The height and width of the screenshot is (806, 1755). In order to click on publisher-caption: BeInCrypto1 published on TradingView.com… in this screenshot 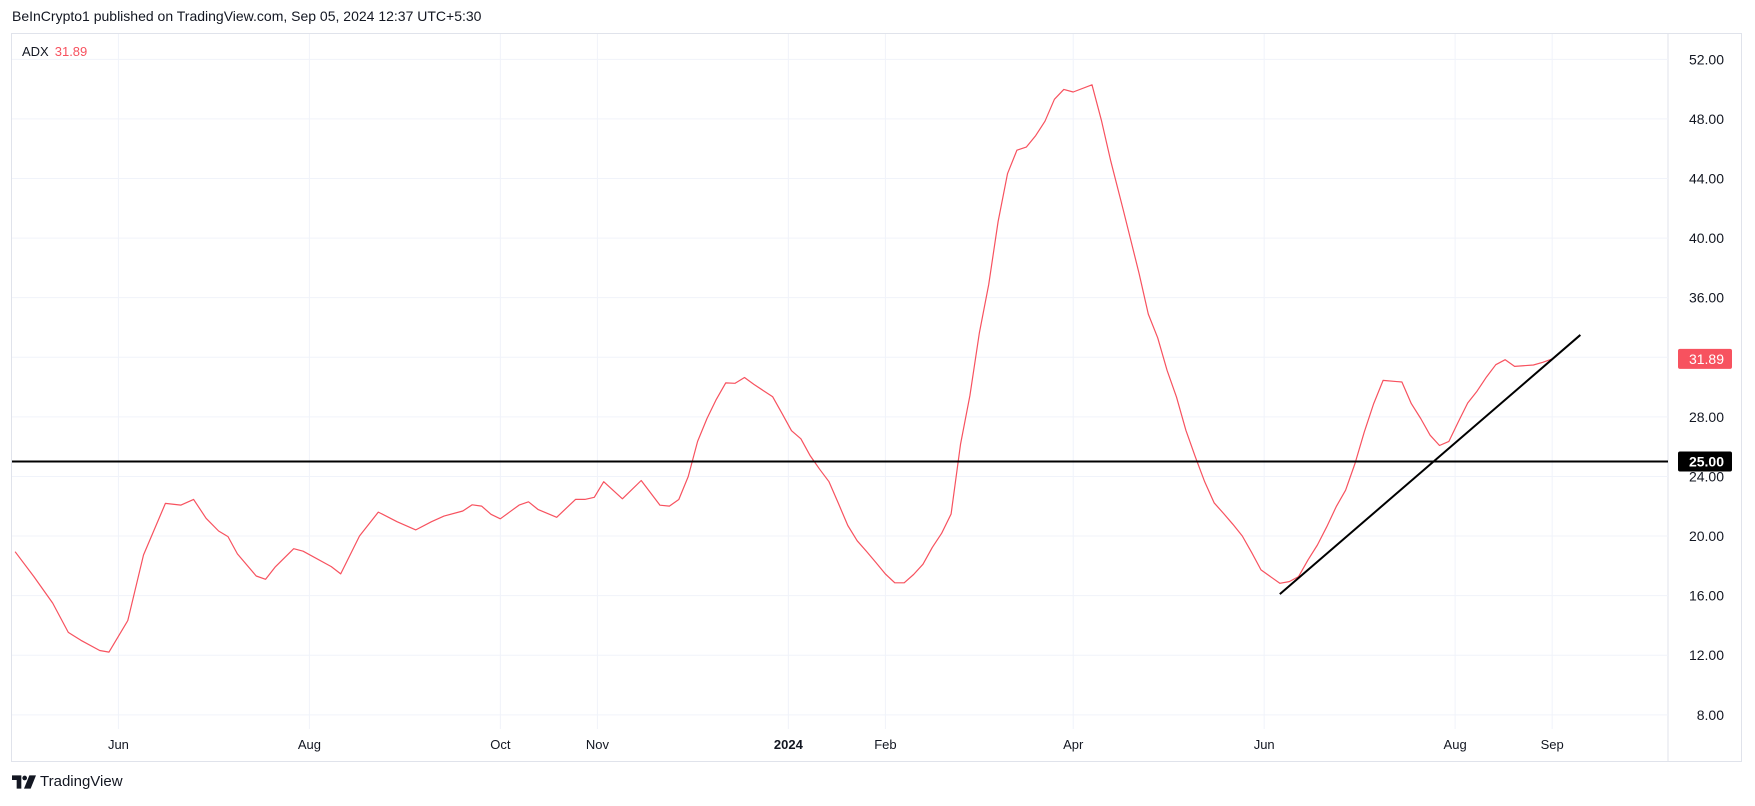, I will do `click(247, 16)`.